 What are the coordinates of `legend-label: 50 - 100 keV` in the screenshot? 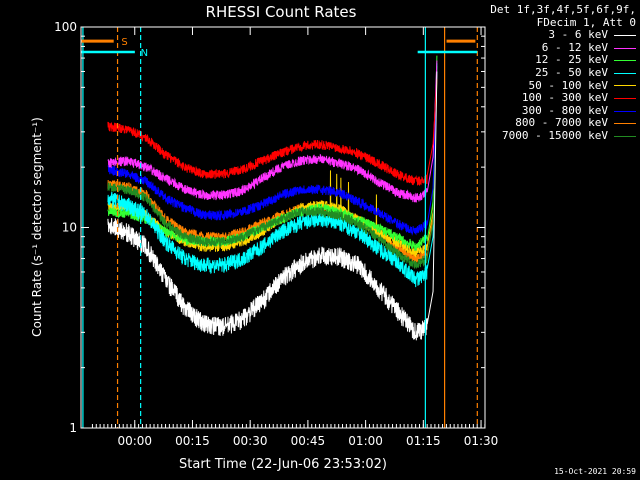 It's located at (568, 85).